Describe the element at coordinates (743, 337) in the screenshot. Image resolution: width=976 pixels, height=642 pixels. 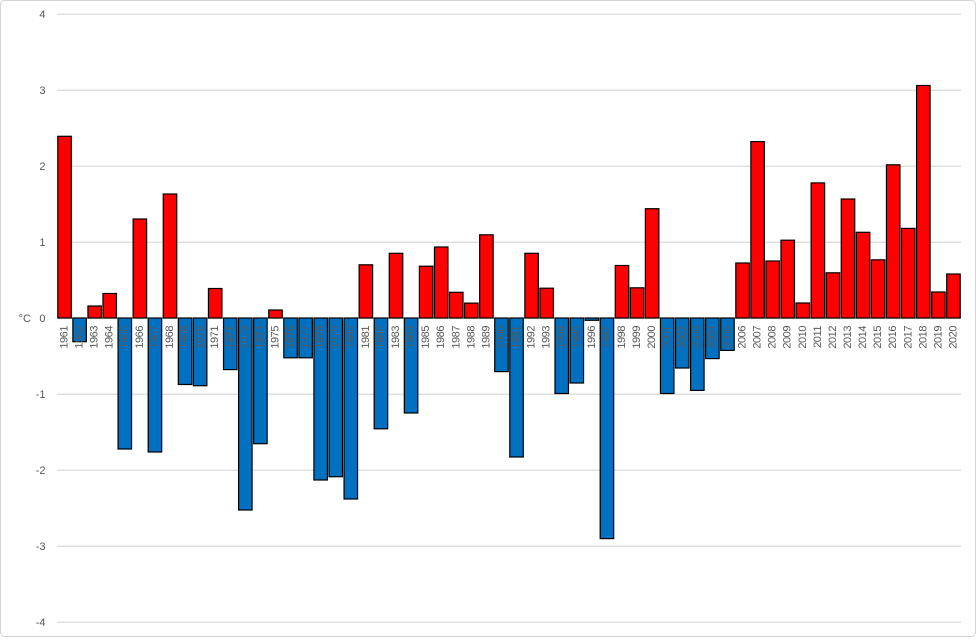
I see `svg-text: 2006` at that location.